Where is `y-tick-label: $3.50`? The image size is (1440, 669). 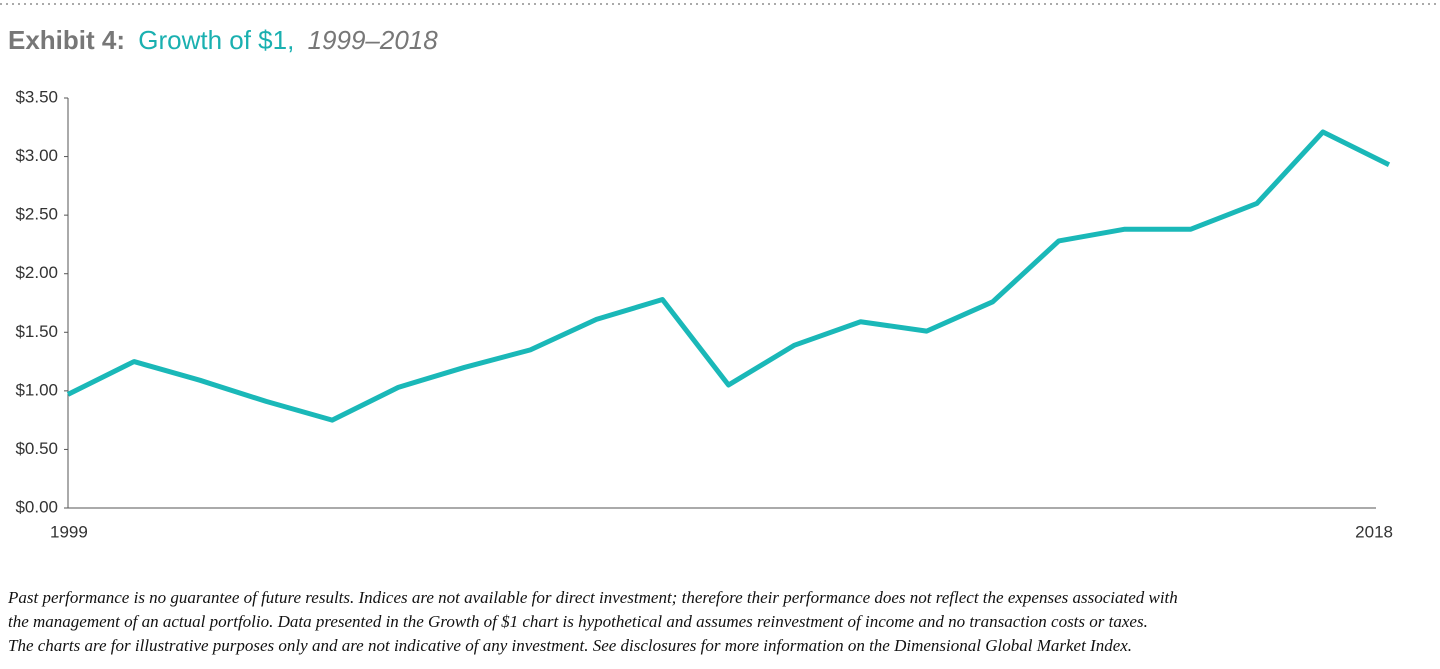
y-tick-label: $3.50 is located at coordinates (36, 96).